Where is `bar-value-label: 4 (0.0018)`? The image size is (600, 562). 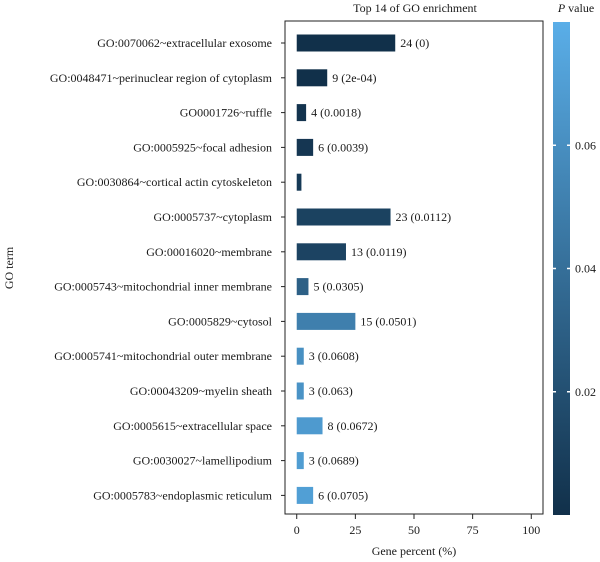
bar-value-label: 4 (0.0018) is located at coordinates (336, 113).